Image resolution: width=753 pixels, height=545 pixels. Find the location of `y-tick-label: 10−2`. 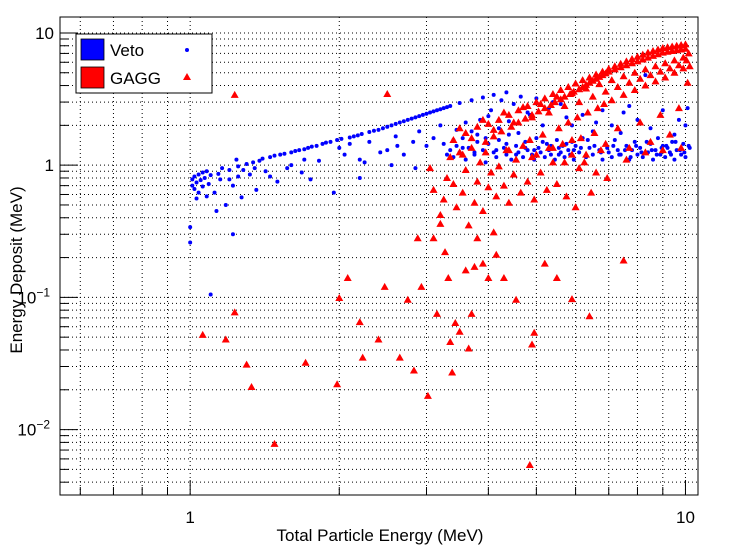

y-tick-label: 10−2 is located at coordinates (33, 429).